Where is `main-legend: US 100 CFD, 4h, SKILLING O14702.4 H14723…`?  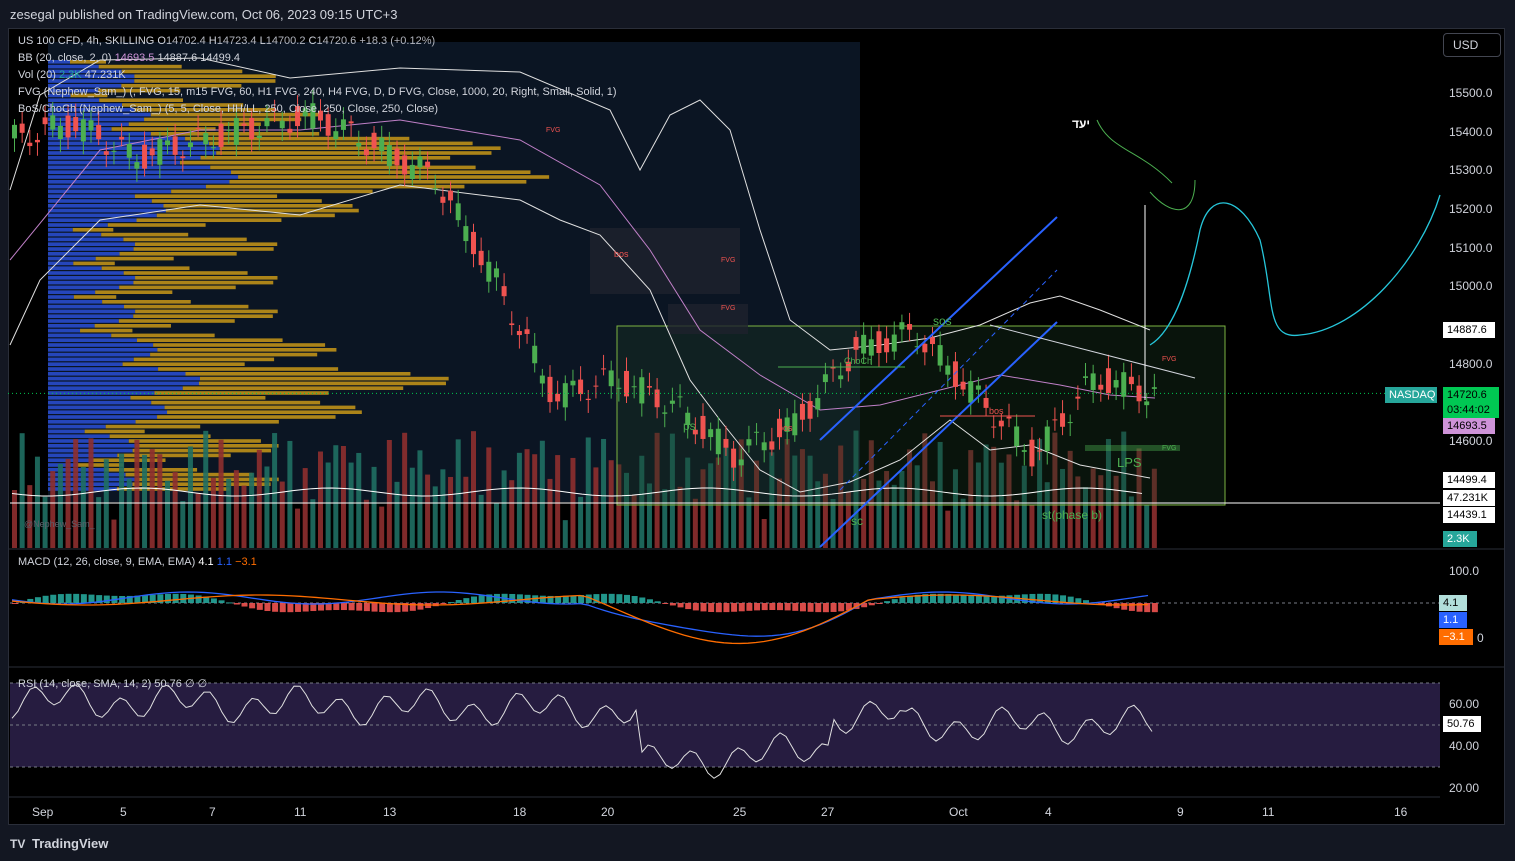
main-legend: US 100 CFD, 4h, SKILLING O14702.4 H14723… is located at coordinates (227, 41).